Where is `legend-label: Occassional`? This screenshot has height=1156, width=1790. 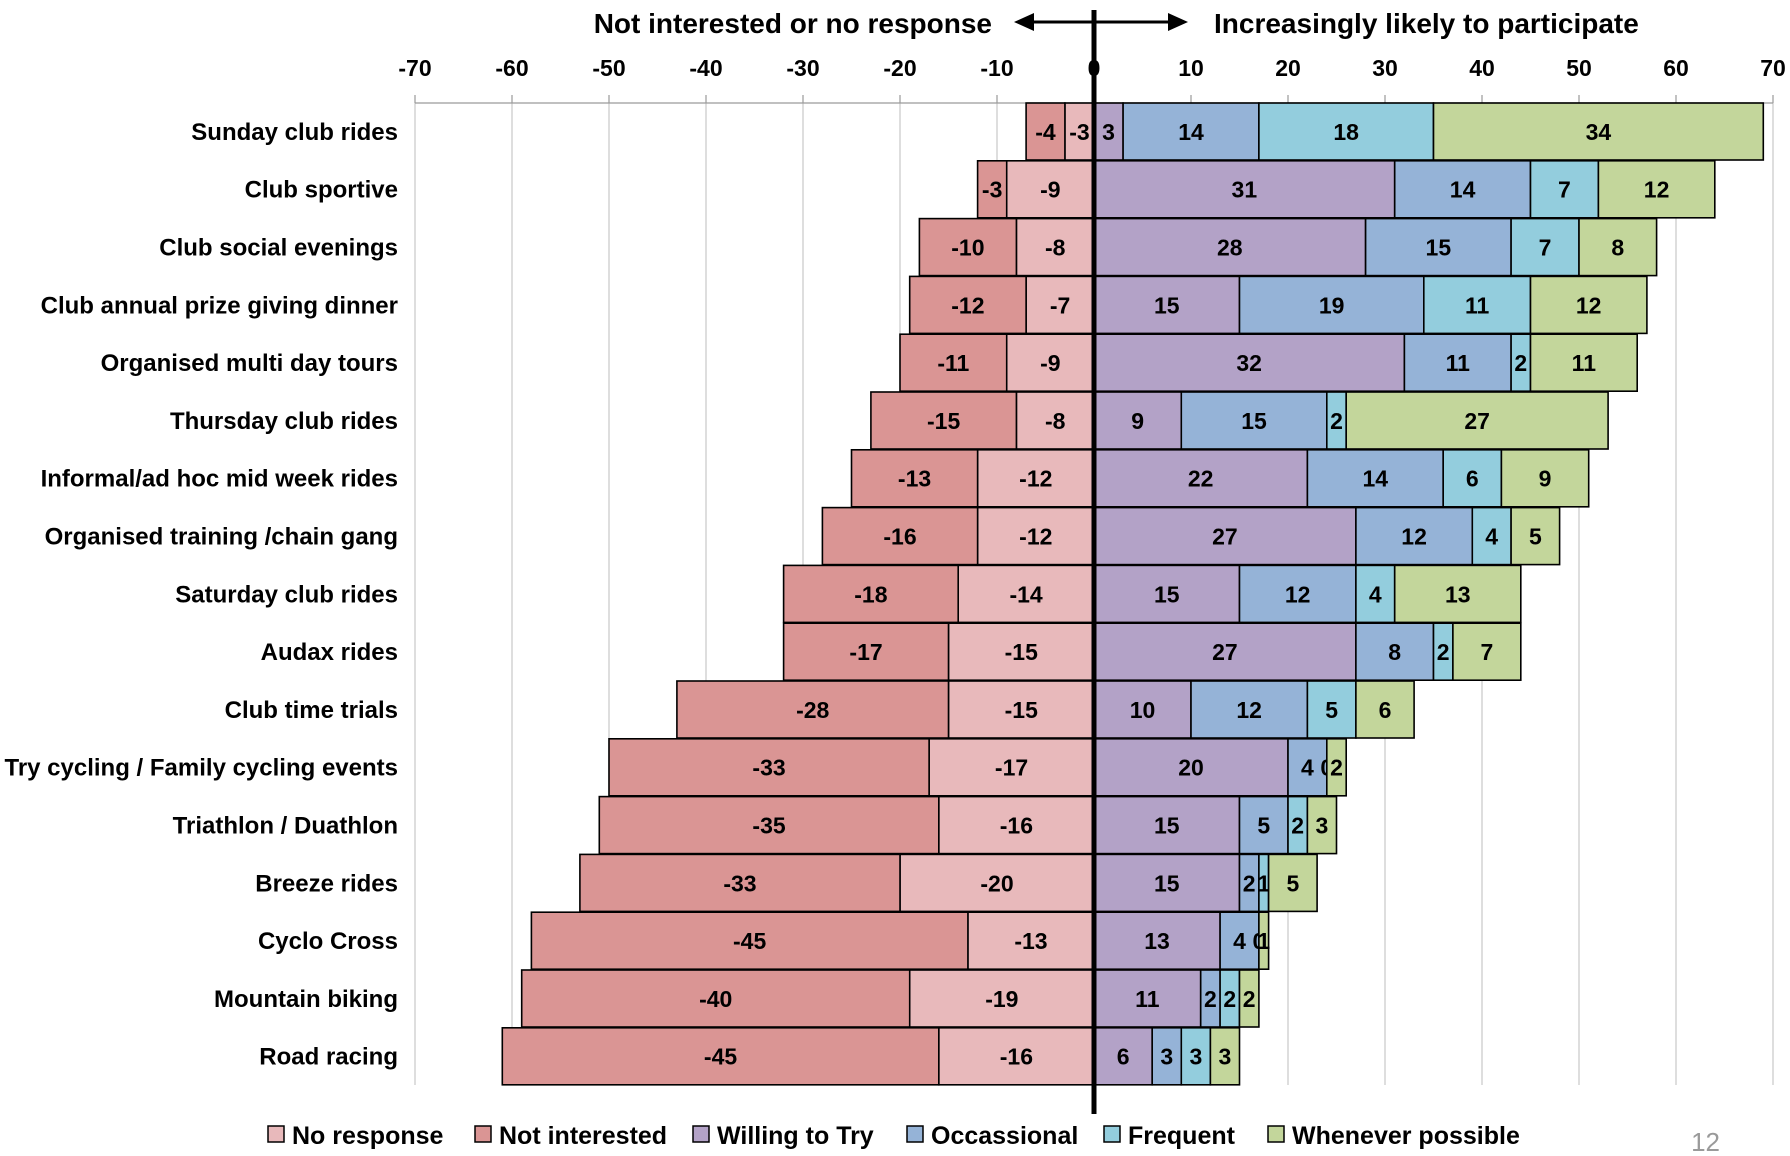
legend-label: Occassional is located at coordinates (1004, 1136).